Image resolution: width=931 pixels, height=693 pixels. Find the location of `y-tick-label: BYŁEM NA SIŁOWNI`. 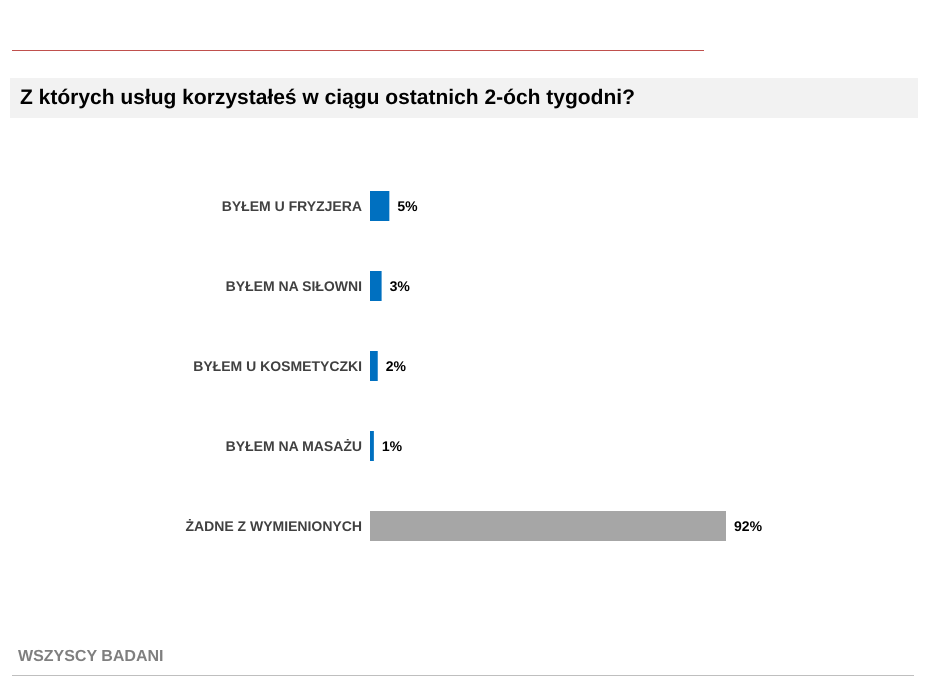

y-tick-label: BYŁEM NA SIŁOWNI is located at coordinates (294, 286).